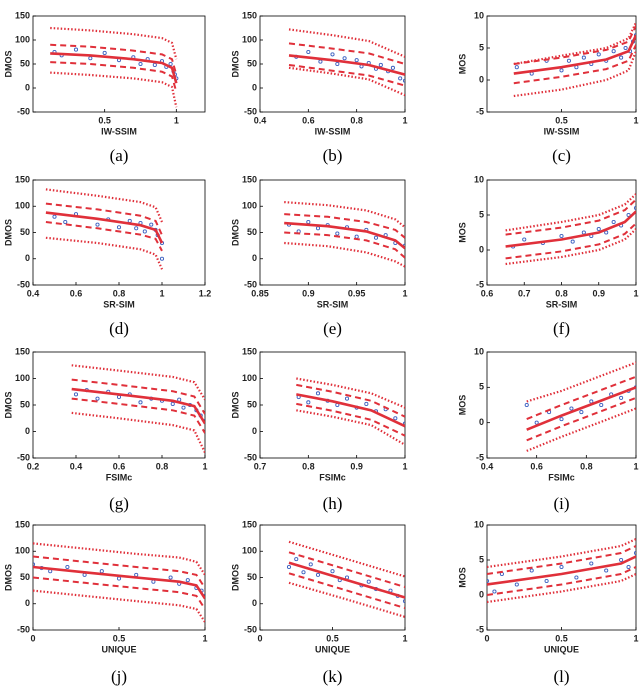 The width and height of the screenshot is (640, 698). What do you see at coordinates (119, 155) in the screenshot?
I see `caption: (a)` at bounding box center [119, 155].